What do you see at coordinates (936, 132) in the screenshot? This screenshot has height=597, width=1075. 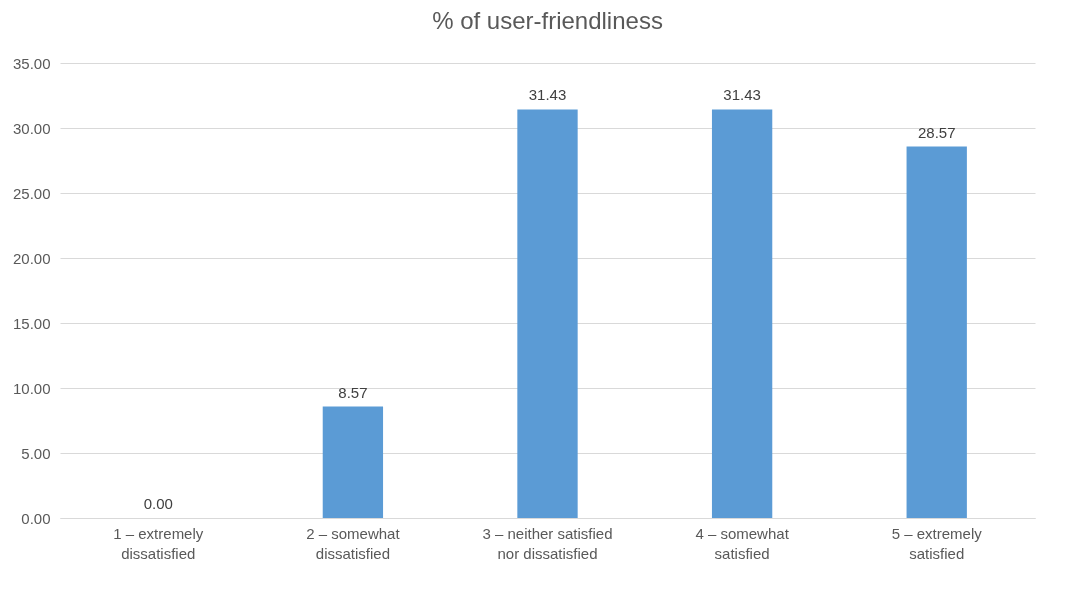 I see `data-label: 28.57` at bounding box center [936, 132].